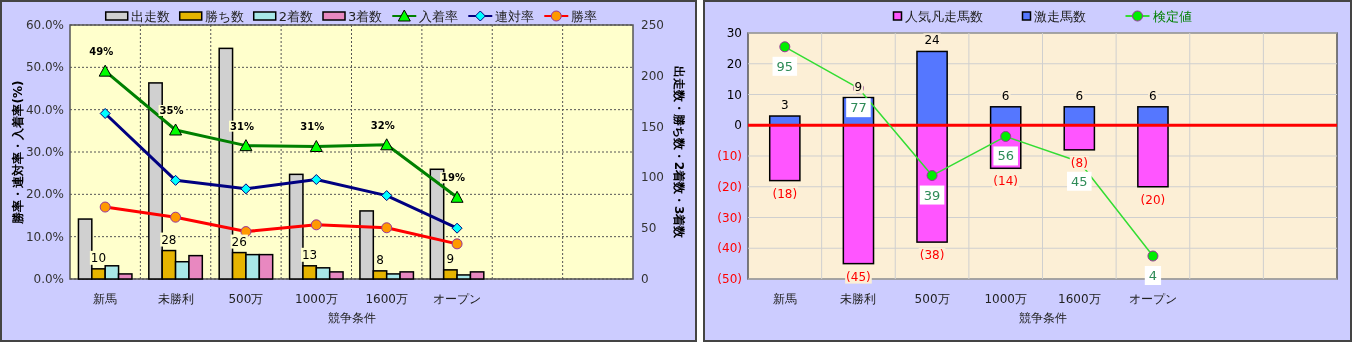 The height and width of the screenshot is (342, 1352). What do you see at coordinates (309, 254) in the screenshot?
I see `data-label: 13` at bounding box center [309, 254].